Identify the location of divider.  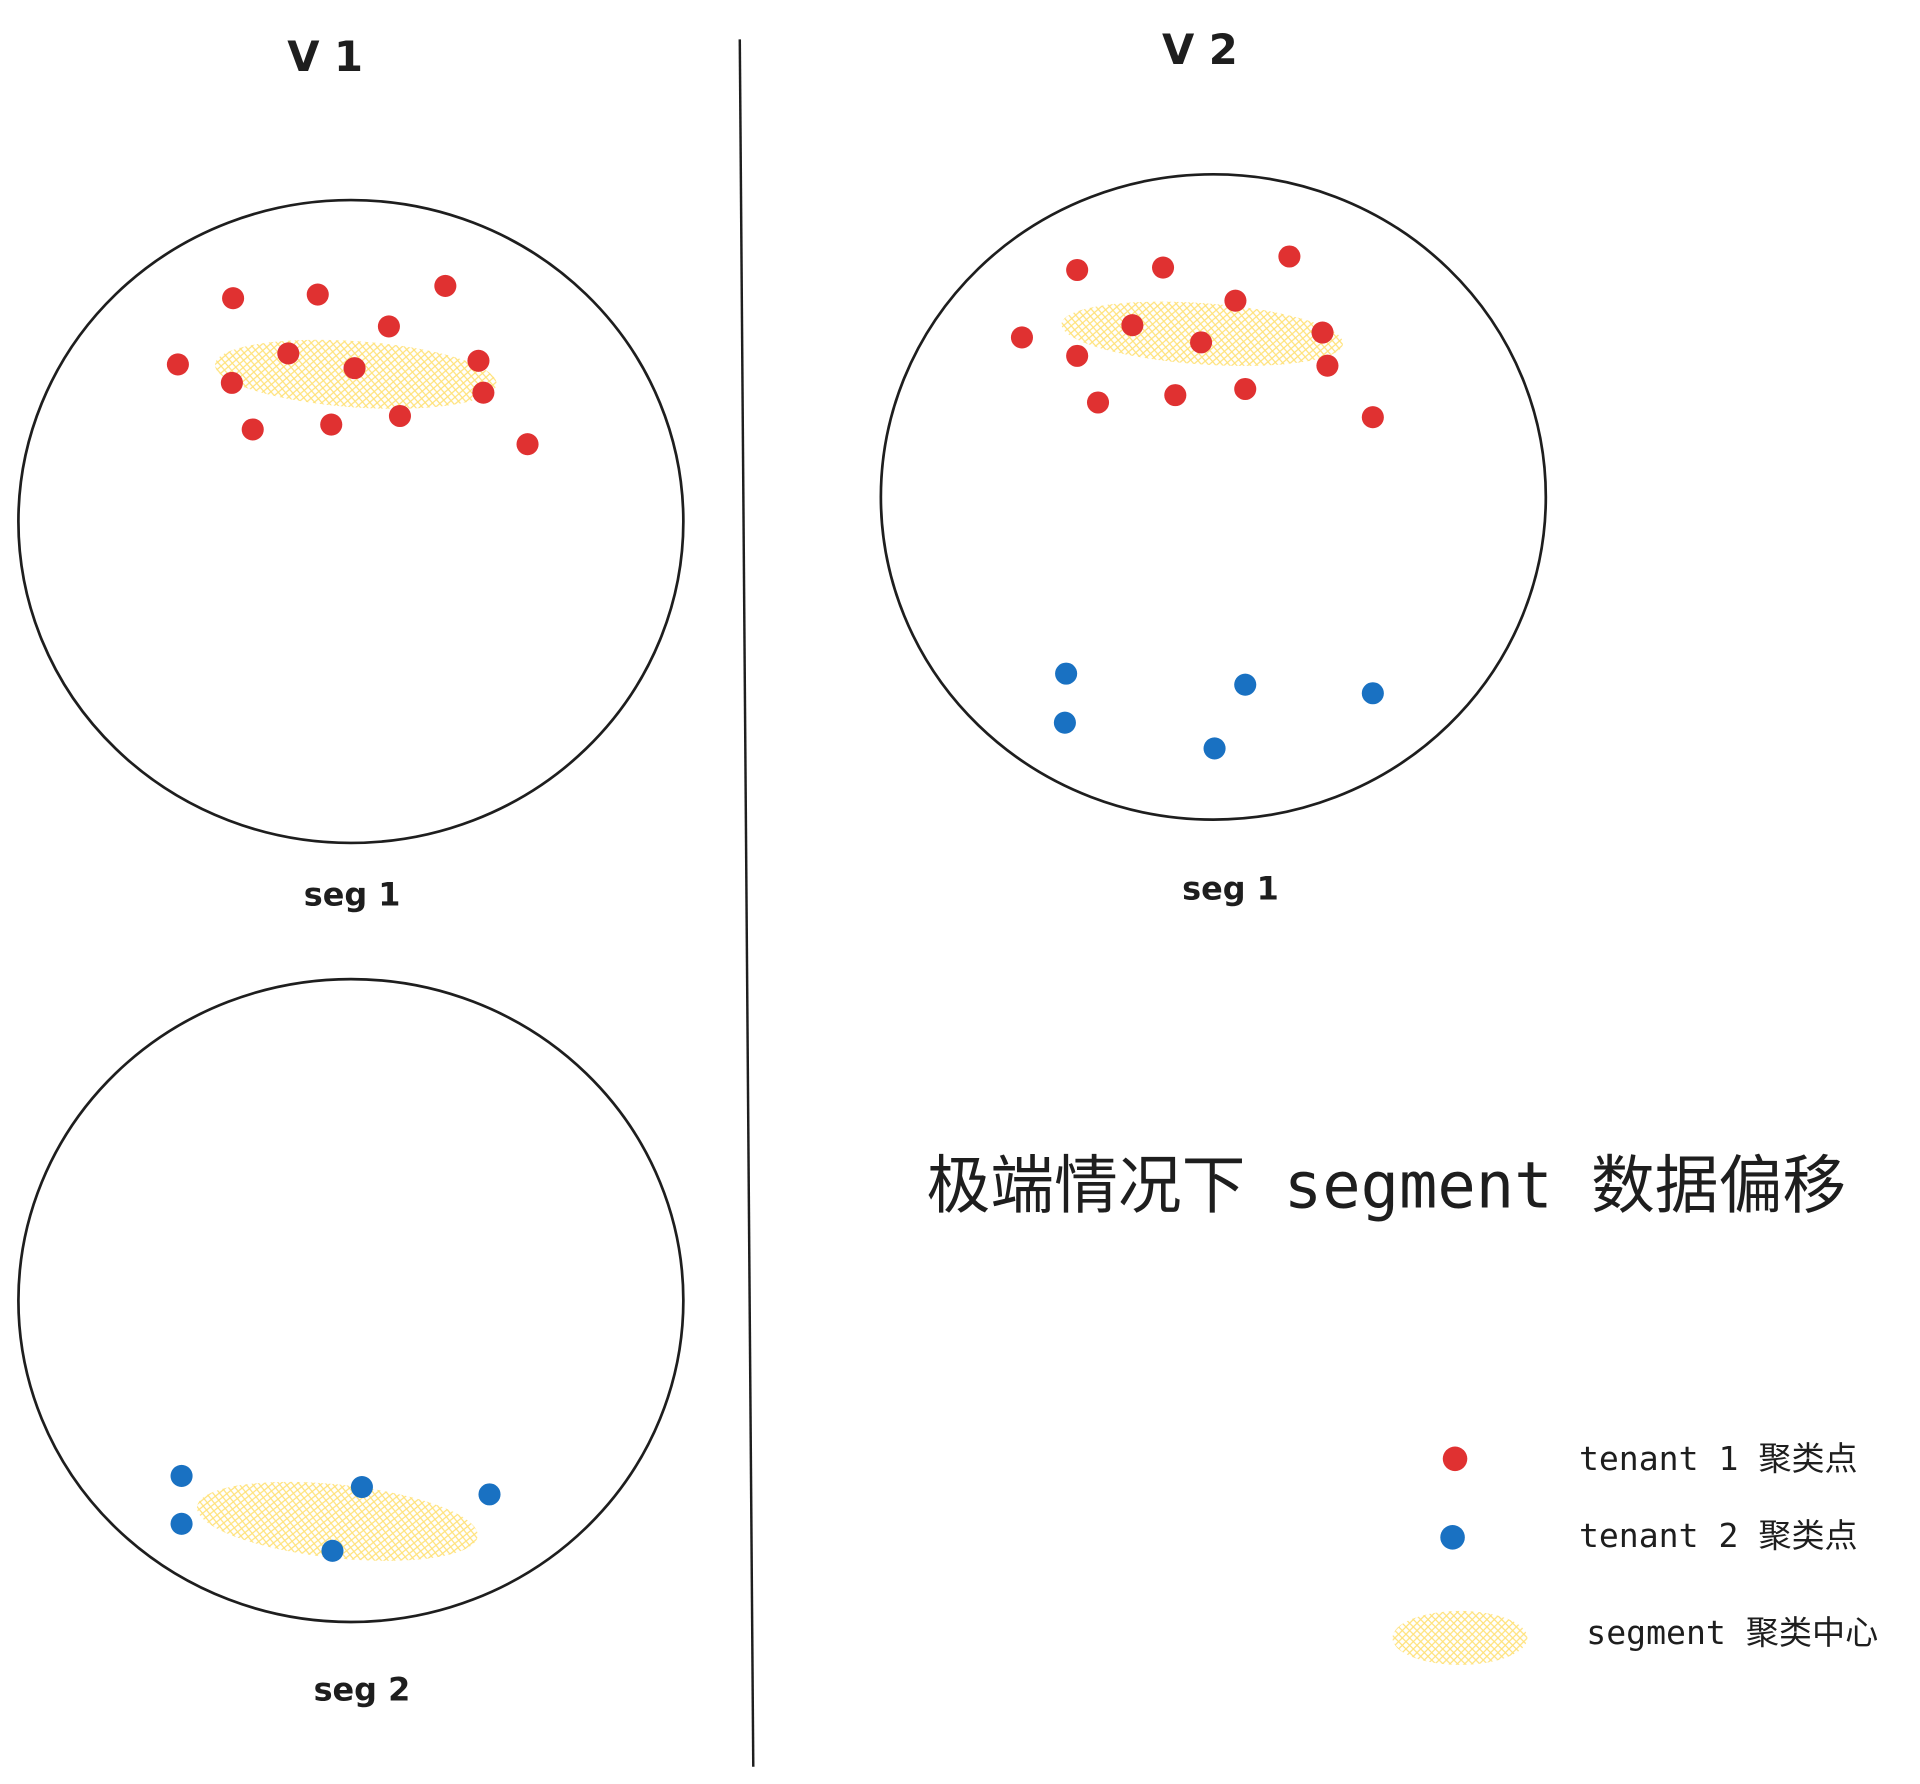
(746, 903).